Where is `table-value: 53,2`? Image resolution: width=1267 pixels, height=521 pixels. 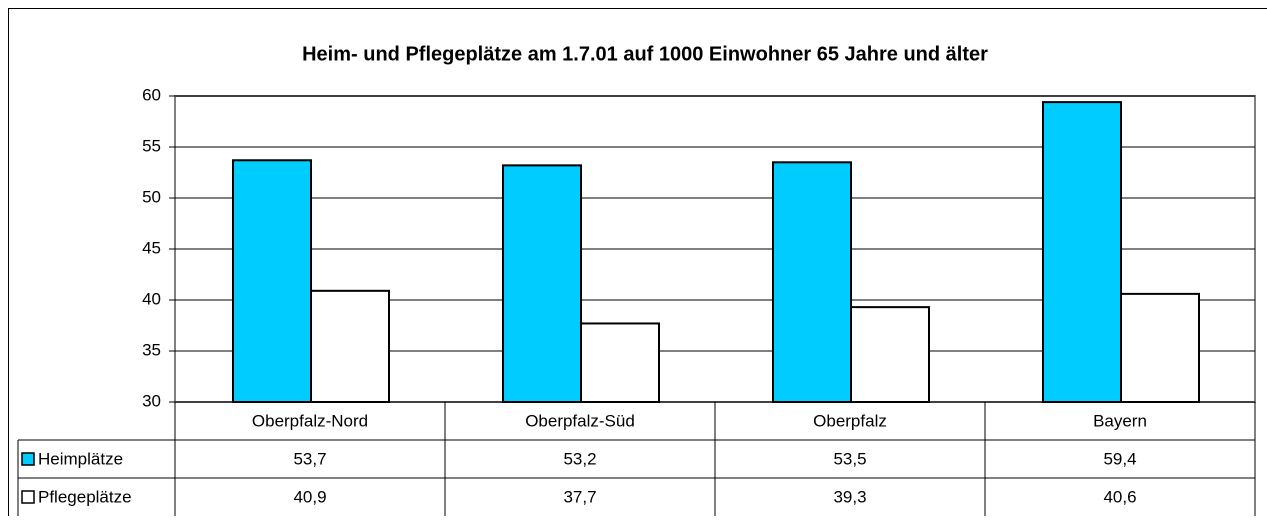 table-value: 53,2 is located at coordinates (579, 458).